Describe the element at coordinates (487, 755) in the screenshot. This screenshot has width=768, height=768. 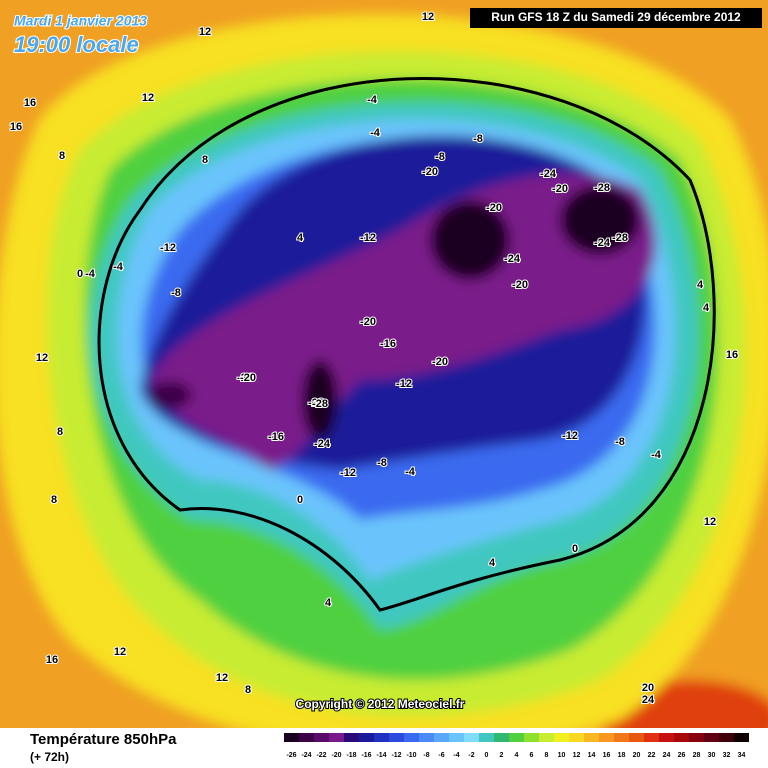
I see `legend-label: 0` at that location.